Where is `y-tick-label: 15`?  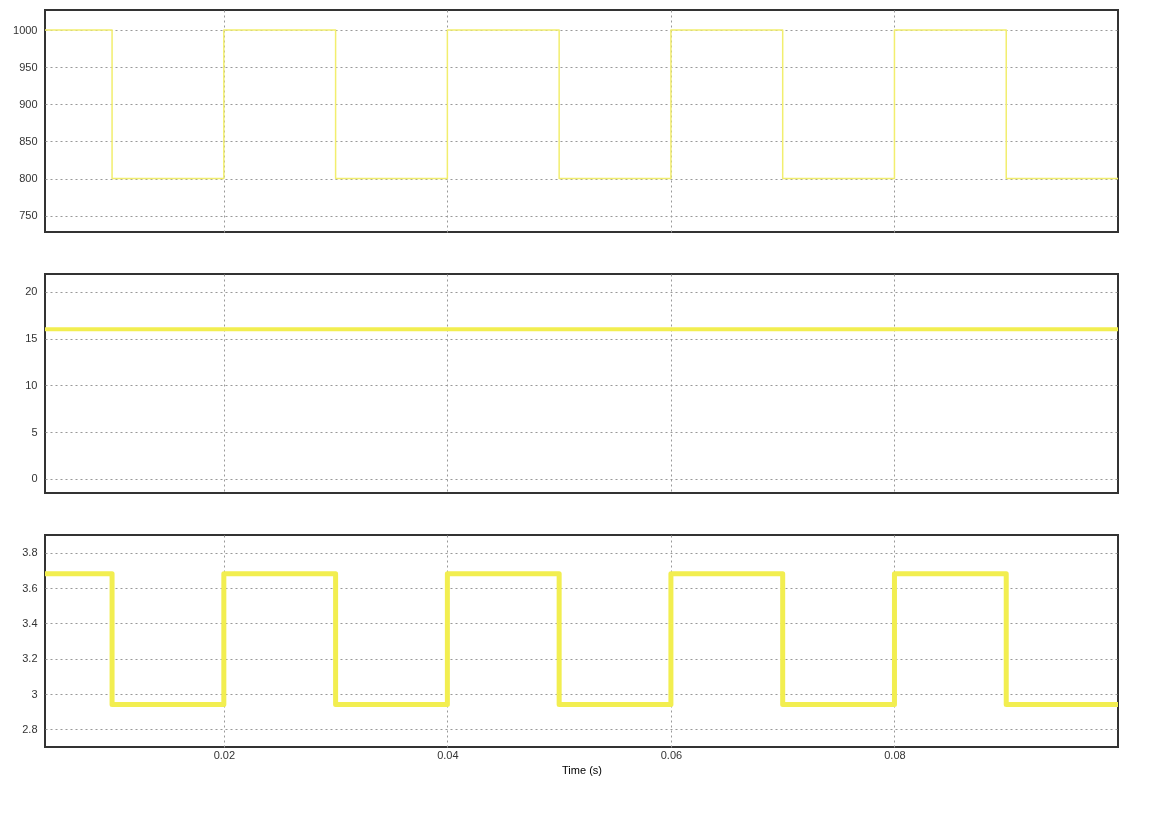 y-tick-label: 15 is located at coordinates (31, 338).